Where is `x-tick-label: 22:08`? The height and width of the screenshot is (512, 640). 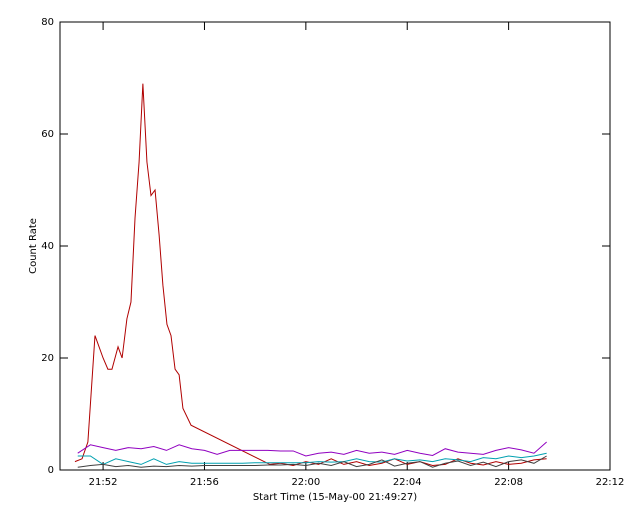 x-tick-label: 22:08 is located at coordinates (508, 482).